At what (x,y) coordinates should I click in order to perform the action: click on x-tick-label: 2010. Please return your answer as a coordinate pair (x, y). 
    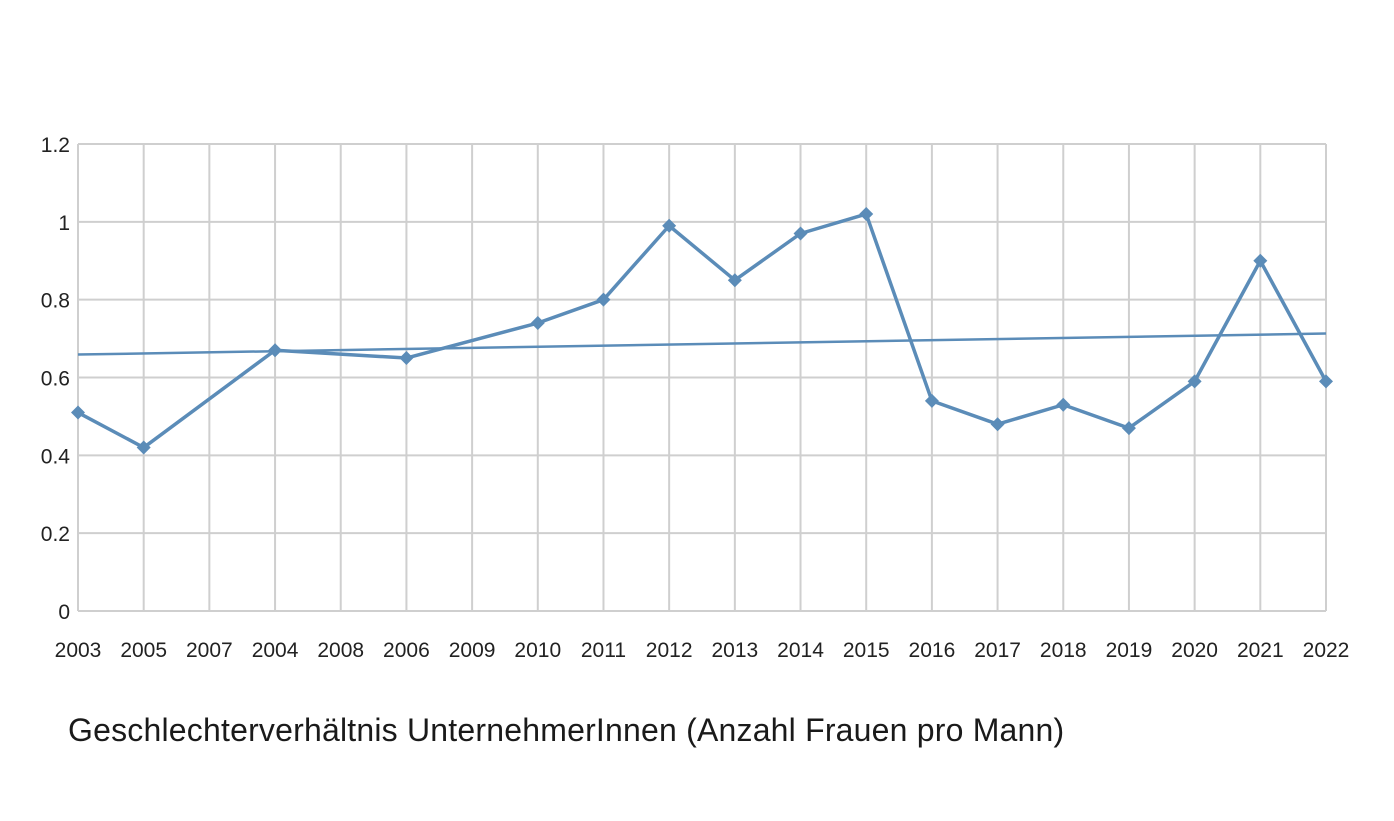
    Looking at the image, I should click on (537, 650).